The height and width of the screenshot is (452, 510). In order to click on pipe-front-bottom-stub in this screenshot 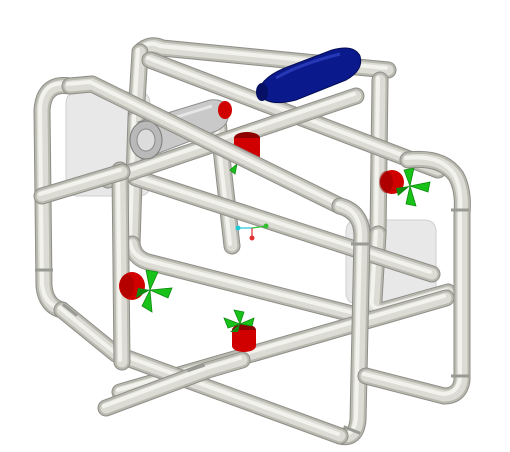, I will do `click(174, 384)`.